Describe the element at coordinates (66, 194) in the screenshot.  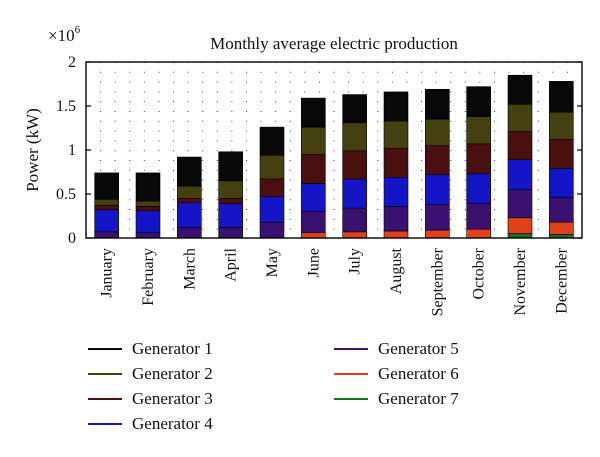
I see `y-tick-label: 0.5` at that location.